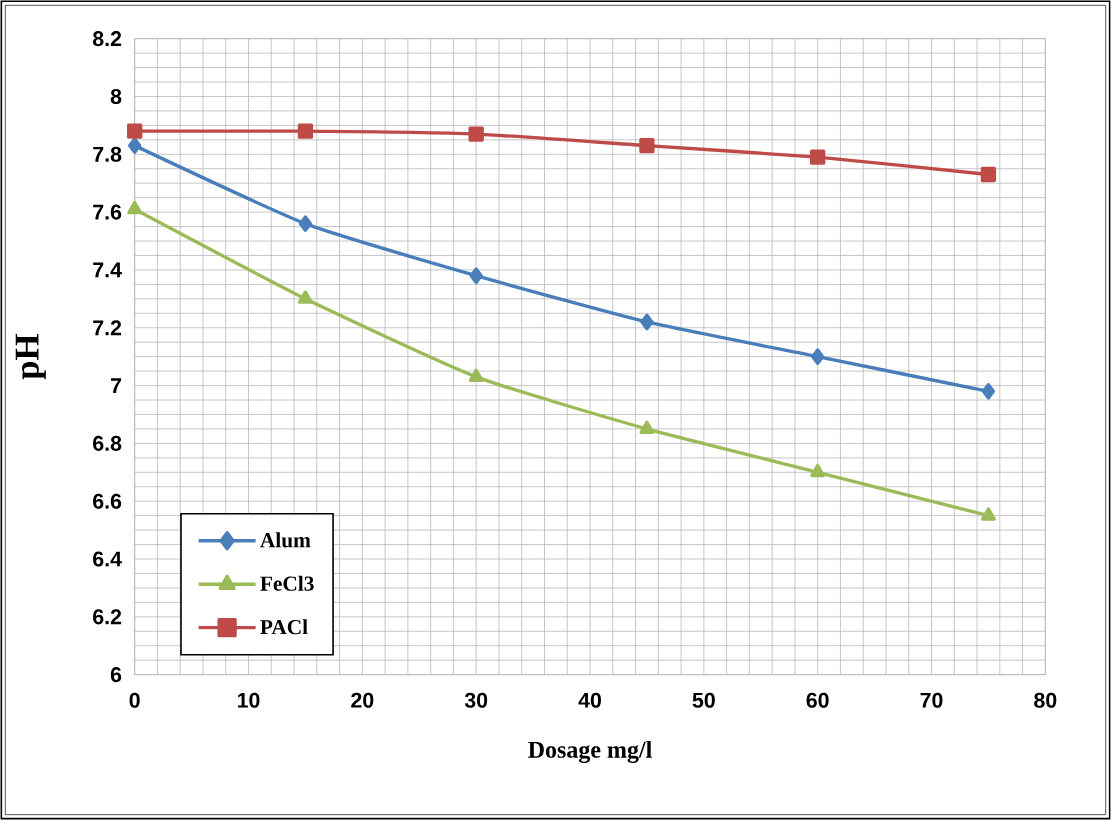 The height and width of the screenshot is (820, 1111). Describe the element at coordinates (107, 270) in the screenshot. I see `y-tick-label: 7.4` at that location.